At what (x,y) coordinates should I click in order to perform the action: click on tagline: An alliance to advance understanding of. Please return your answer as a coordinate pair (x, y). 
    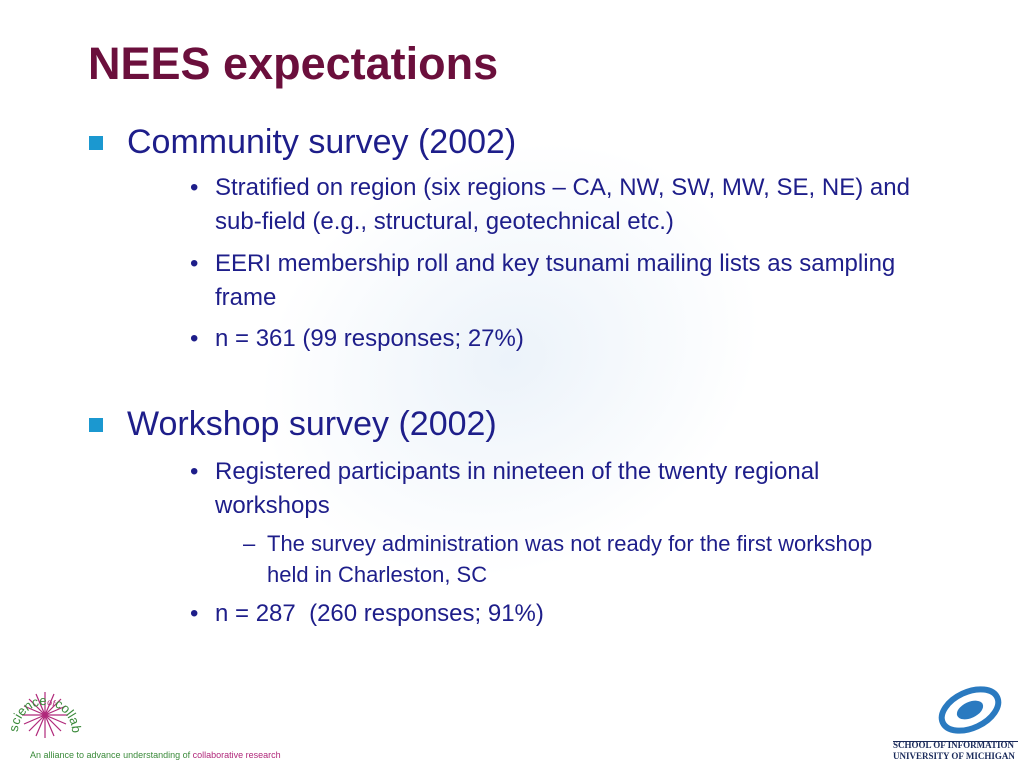
    Looking at the image, I should click on (110, 755).